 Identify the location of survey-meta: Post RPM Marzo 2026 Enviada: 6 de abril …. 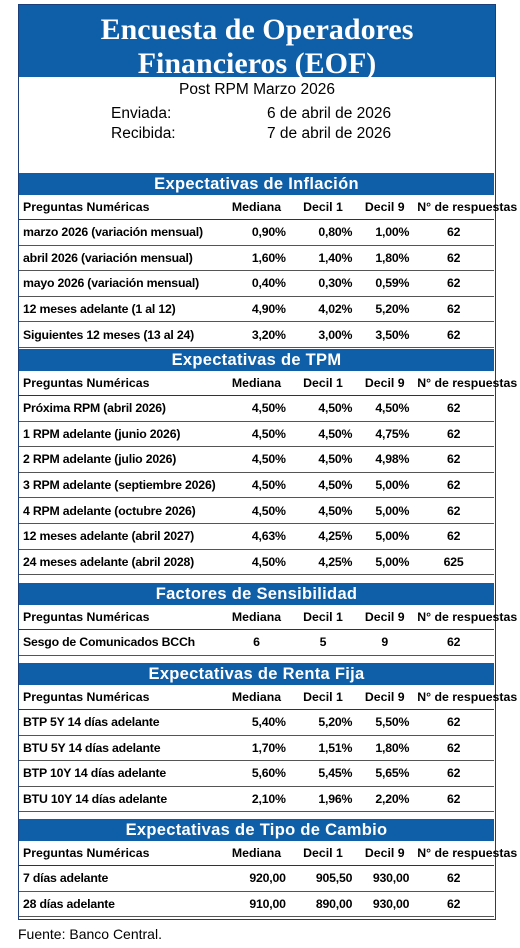
(257, 125).